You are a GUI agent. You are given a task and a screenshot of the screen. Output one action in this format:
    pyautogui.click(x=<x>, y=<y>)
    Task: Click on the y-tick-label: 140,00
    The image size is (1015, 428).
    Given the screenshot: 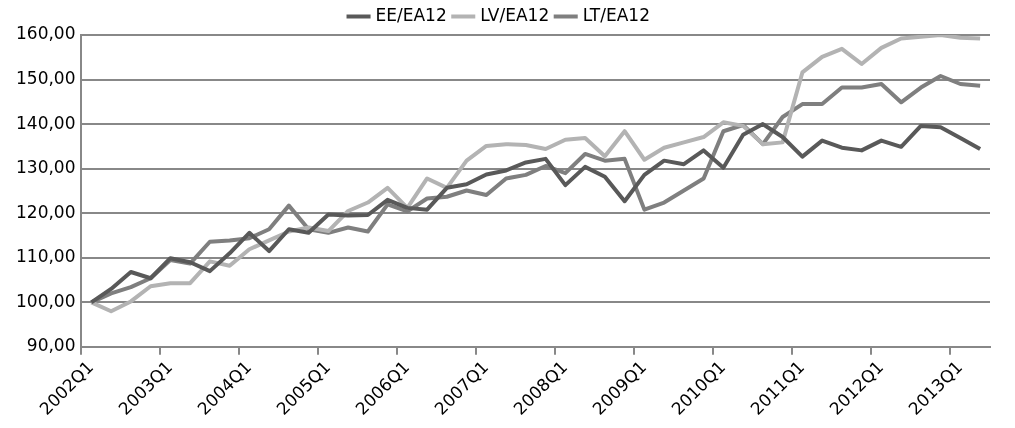 What is the action you would take?
    pyautogui.click(x=46, y=122)
    